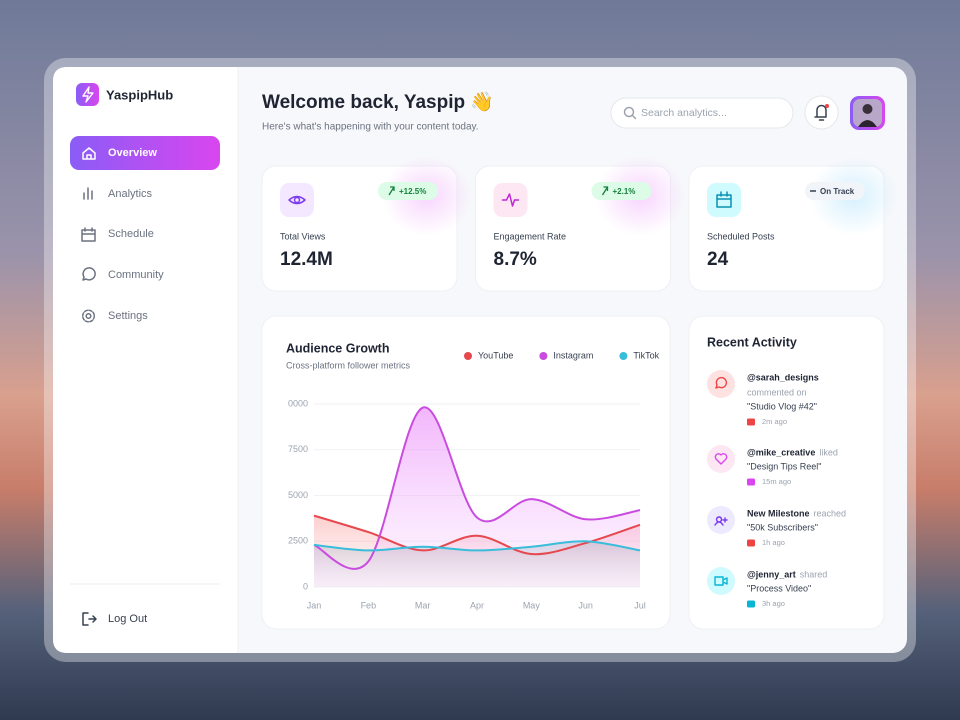 The image size is (960, 720). Describe the element at coordinates (773, 603) in the screenshot. I see `activity-time: 3h ago` at that location.